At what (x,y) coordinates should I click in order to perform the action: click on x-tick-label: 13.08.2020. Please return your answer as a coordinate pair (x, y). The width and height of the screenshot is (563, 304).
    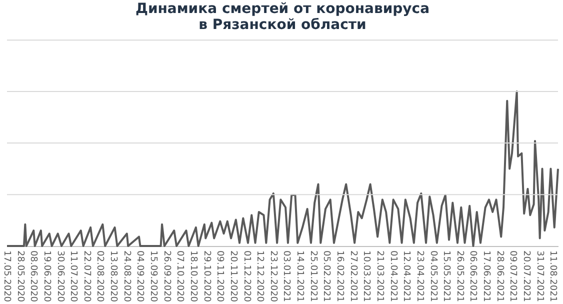
    Looking at the image, I should click on (113, 276).